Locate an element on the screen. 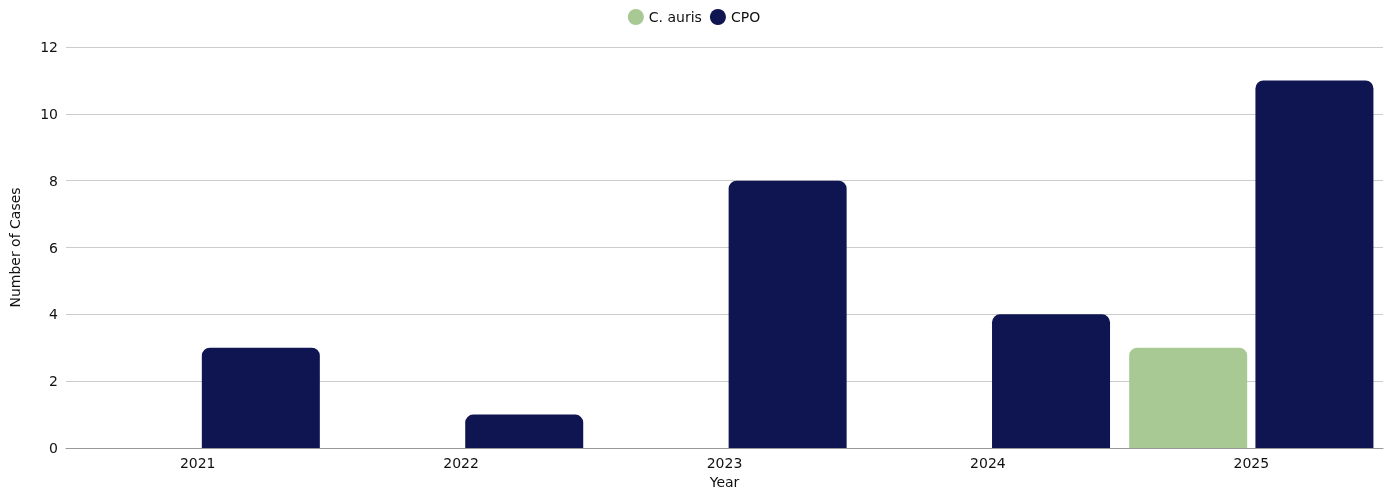 This screenshot has height=494, width=1388. y-tick-label: 6 is located at coordinates (54, 247).